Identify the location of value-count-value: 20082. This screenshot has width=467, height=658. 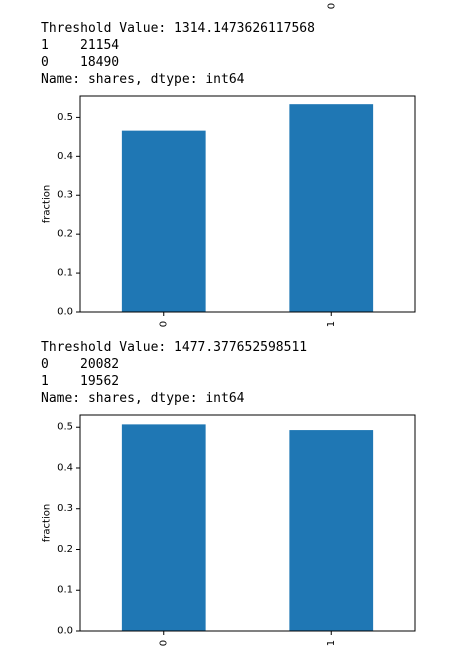
(100, 364).